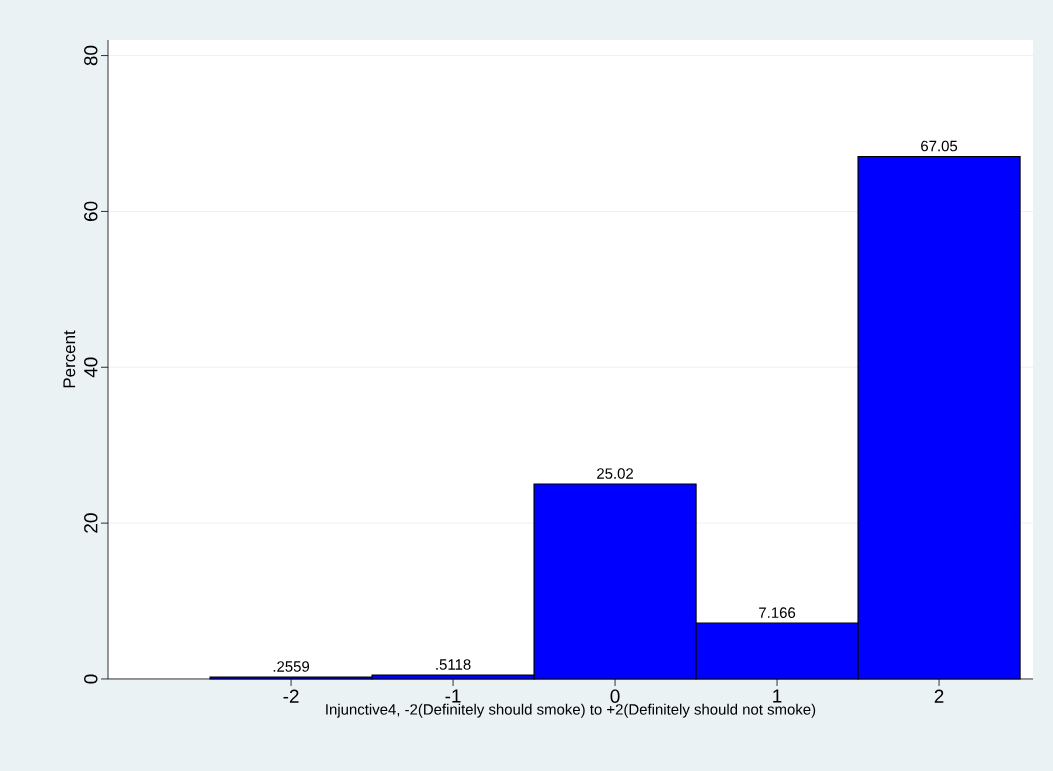 The width and height of the screenshot is (1053, 771). I want to click on data-label: 7.166, so click(777, 612).